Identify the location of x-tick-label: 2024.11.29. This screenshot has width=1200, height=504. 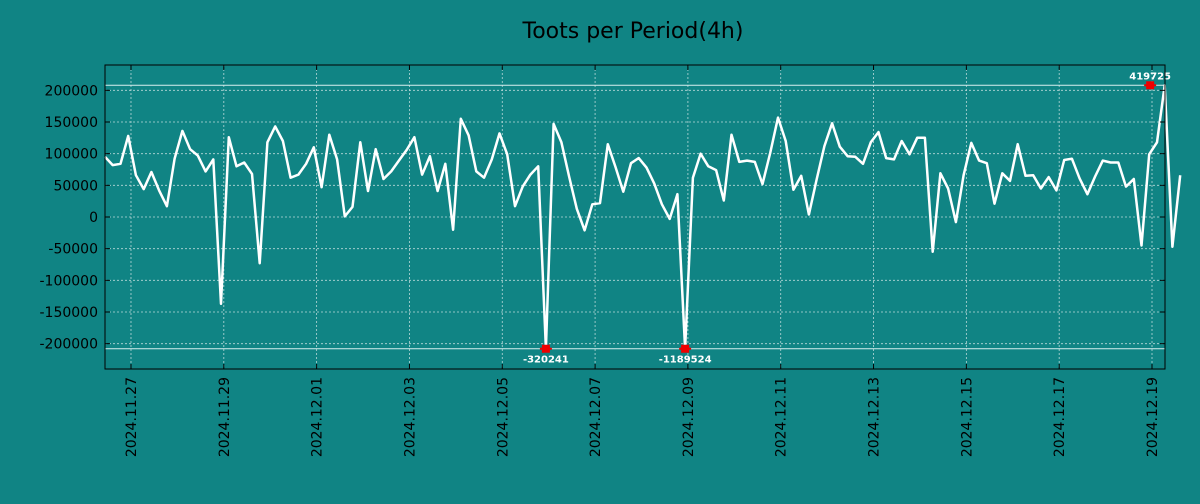
(225, 417).